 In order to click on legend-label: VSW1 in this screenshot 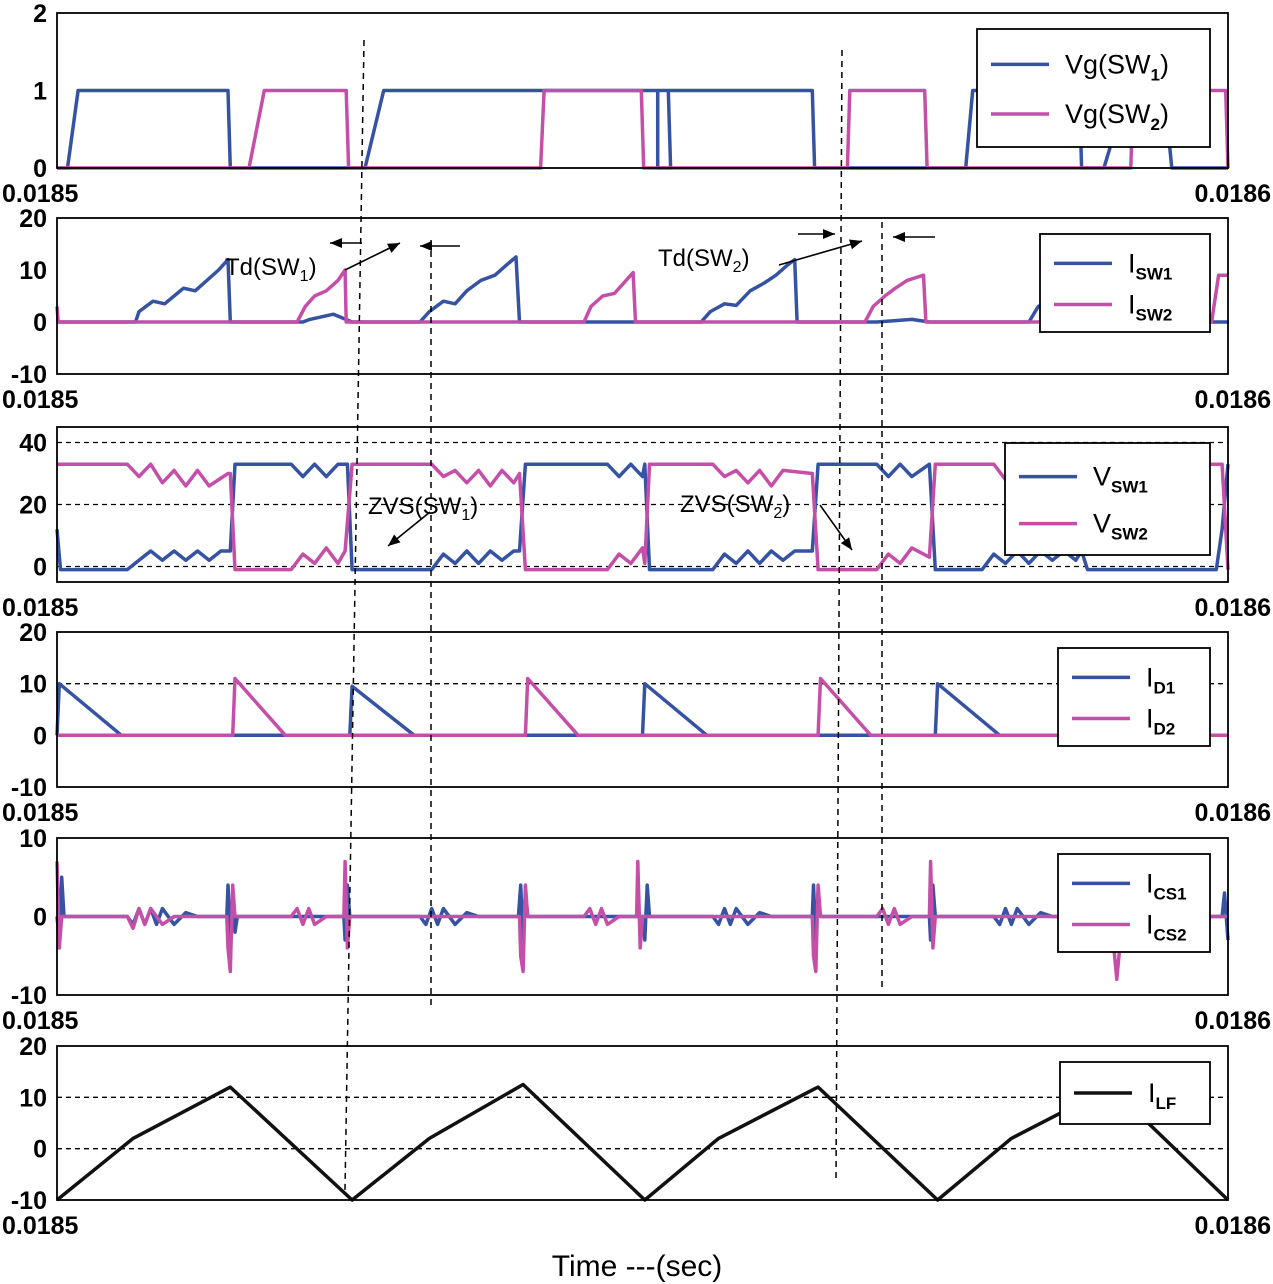, I will do `click(1120, 479)`.